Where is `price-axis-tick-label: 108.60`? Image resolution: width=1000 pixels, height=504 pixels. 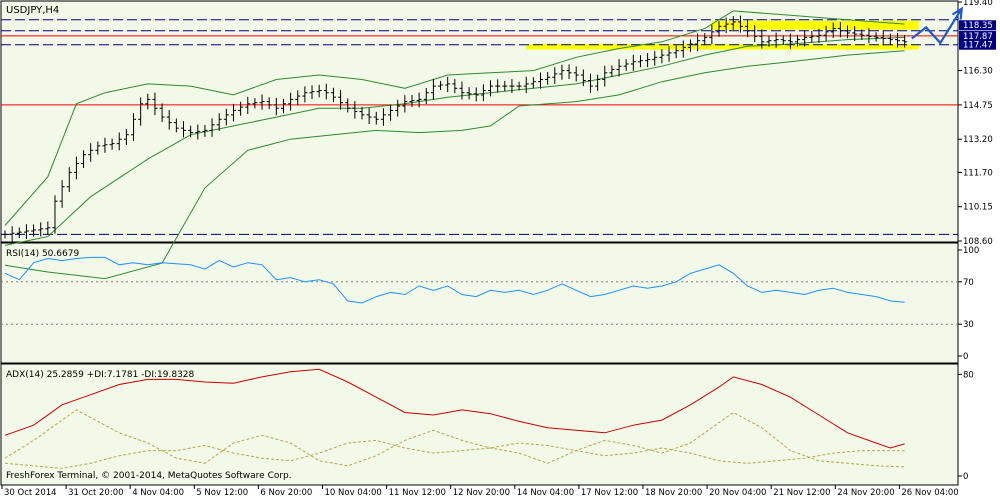
price-axis-tick-label: 108.60 is located at coordinates (978, 242).